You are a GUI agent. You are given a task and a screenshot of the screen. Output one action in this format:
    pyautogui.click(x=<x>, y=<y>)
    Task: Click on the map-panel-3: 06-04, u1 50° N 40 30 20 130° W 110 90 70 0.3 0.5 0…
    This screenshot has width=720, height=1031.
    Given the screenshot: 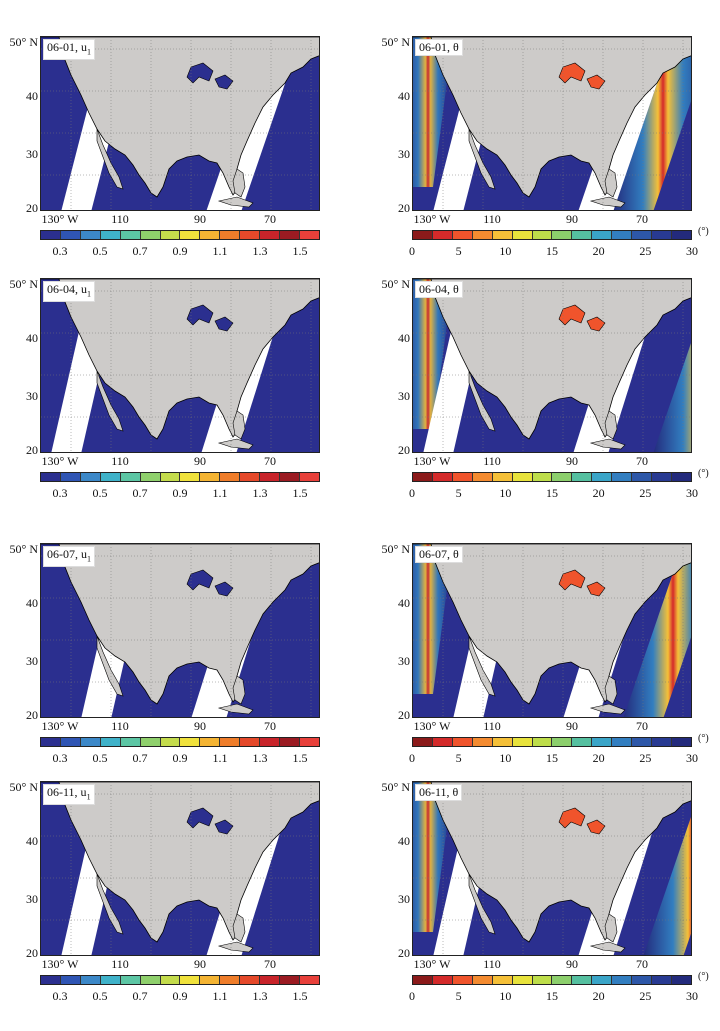 What is the action you would take?
    pyautogui.click(x=170, y=403)
    